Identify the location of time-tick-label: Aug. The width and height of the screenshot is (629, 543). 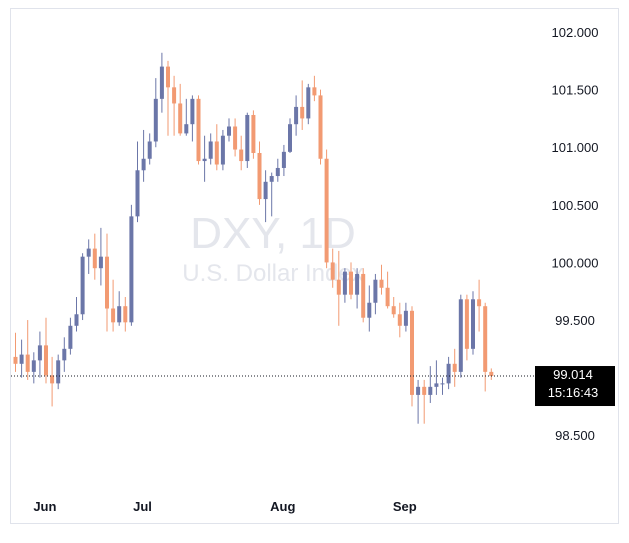
(282, 506).